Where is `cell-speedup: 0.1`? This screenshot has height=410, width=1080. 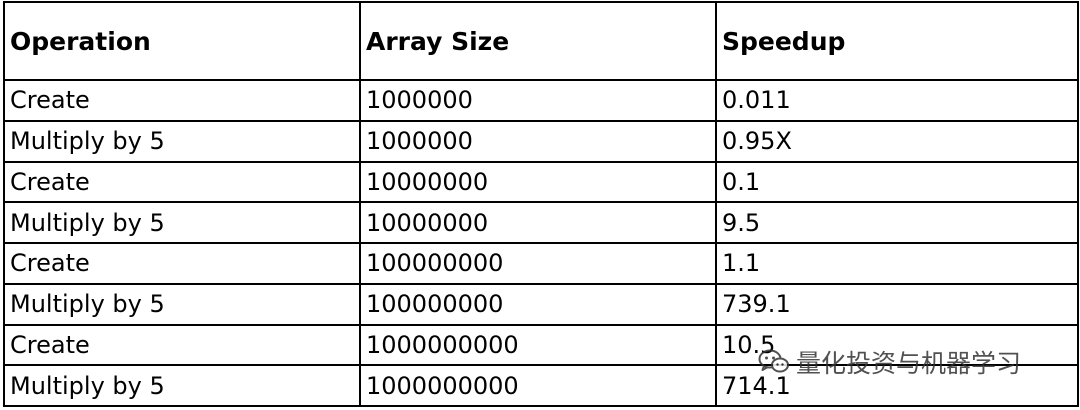
cell-speedup: 0.1 is located at coordinates (897, 182).